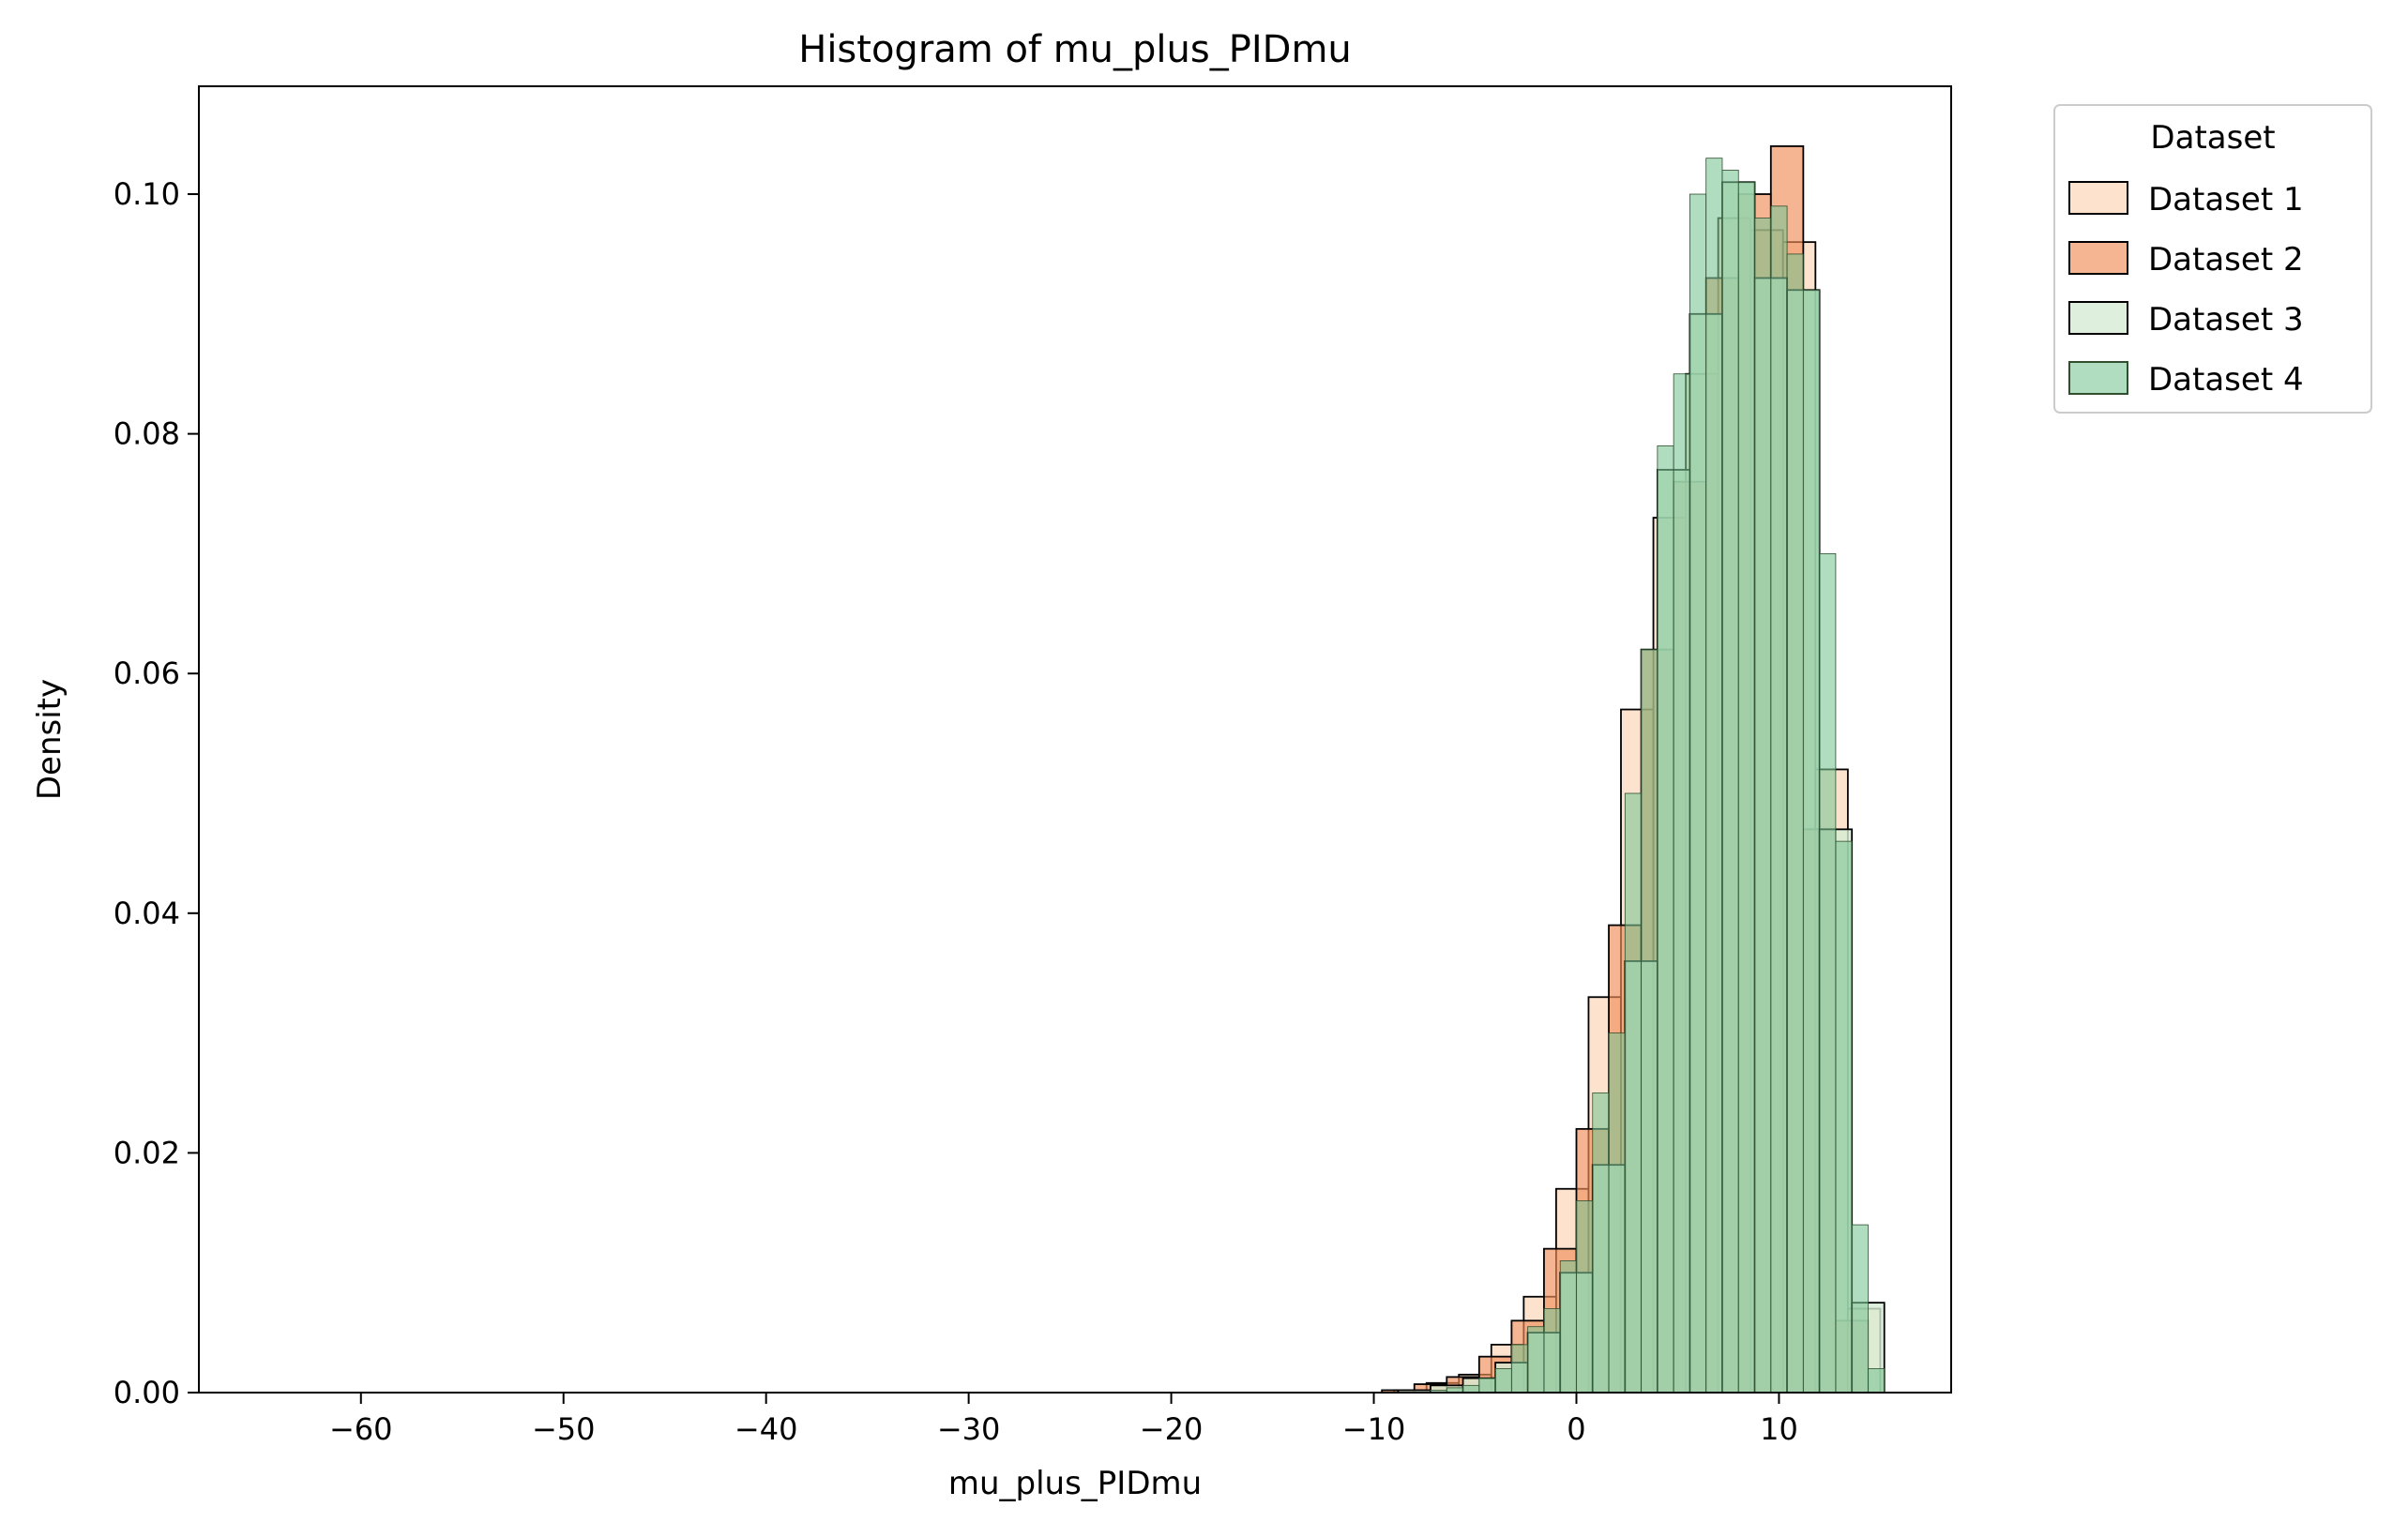  I want to click on legend-items: Dataset 1 Dataset 2 Dataset 3 Dataset 4, so click(2186, 290).